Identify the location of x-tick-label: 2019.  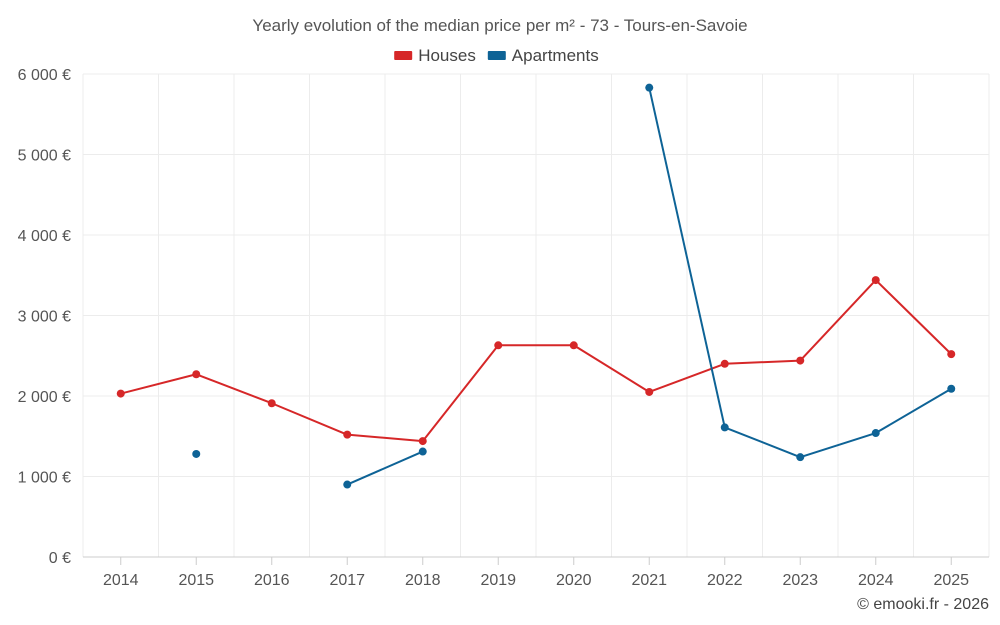
(498, 580).